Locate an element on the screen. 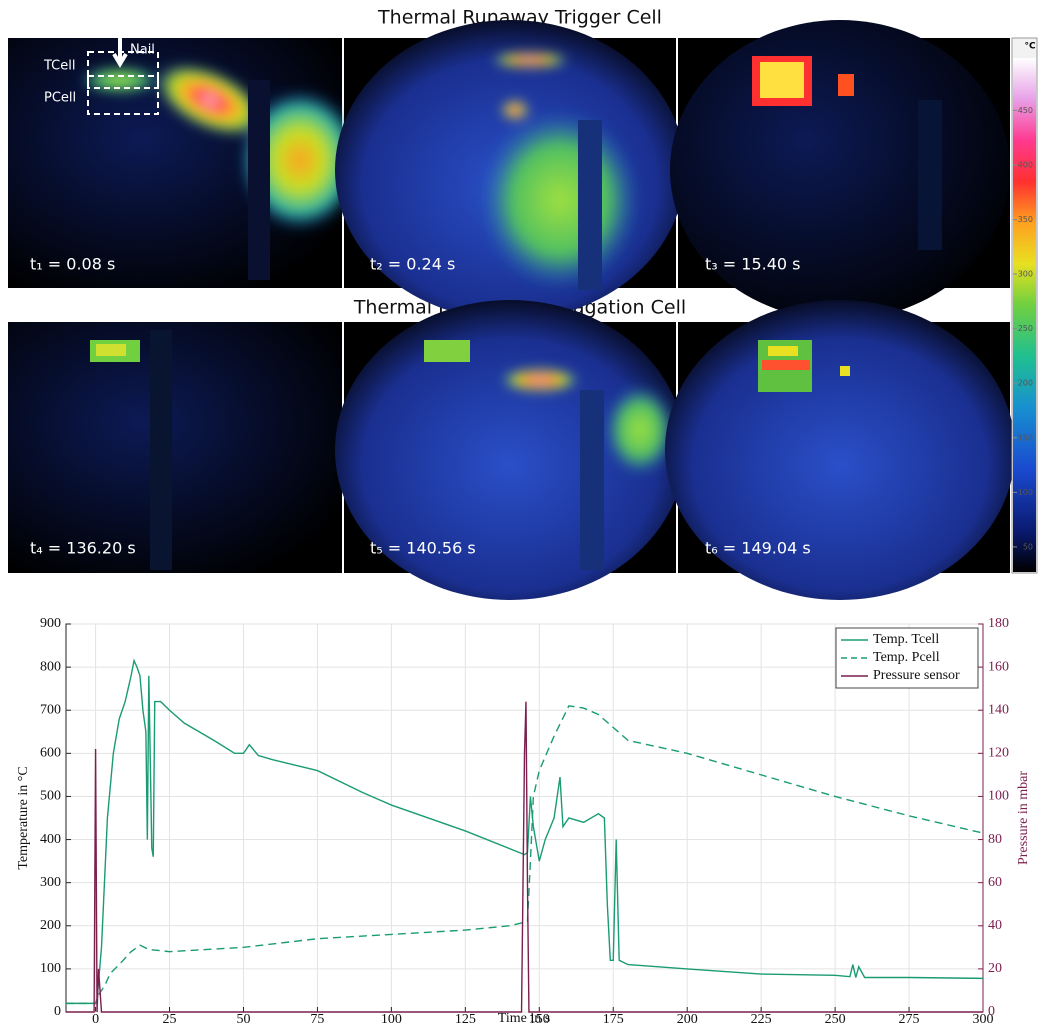 Image resolution: width=1038 pixels, height=1026 pixels. y2-tick-label: 40 is located at coordinates (995, 925).